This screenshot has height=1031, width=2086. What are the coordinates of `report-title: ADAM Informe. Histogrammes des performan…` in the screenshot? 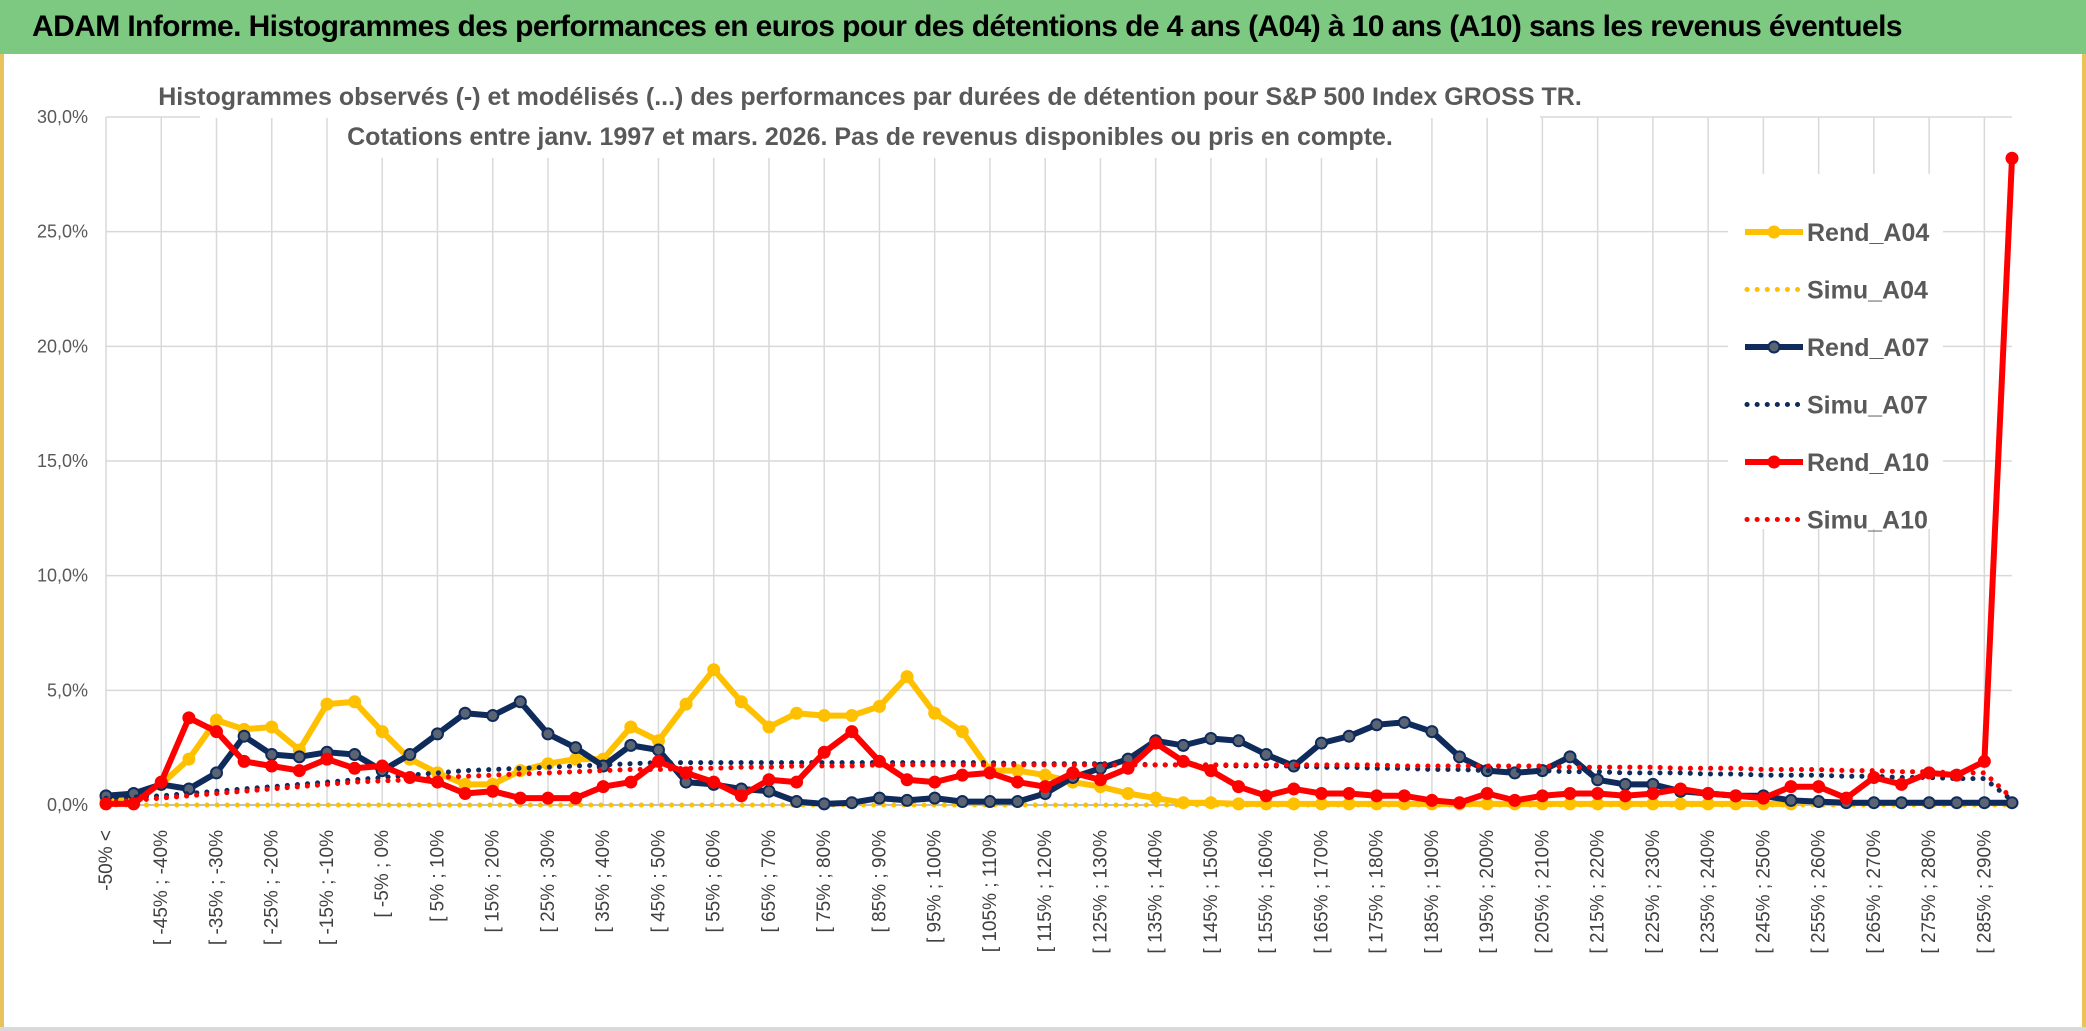 It's located at (967, 26).